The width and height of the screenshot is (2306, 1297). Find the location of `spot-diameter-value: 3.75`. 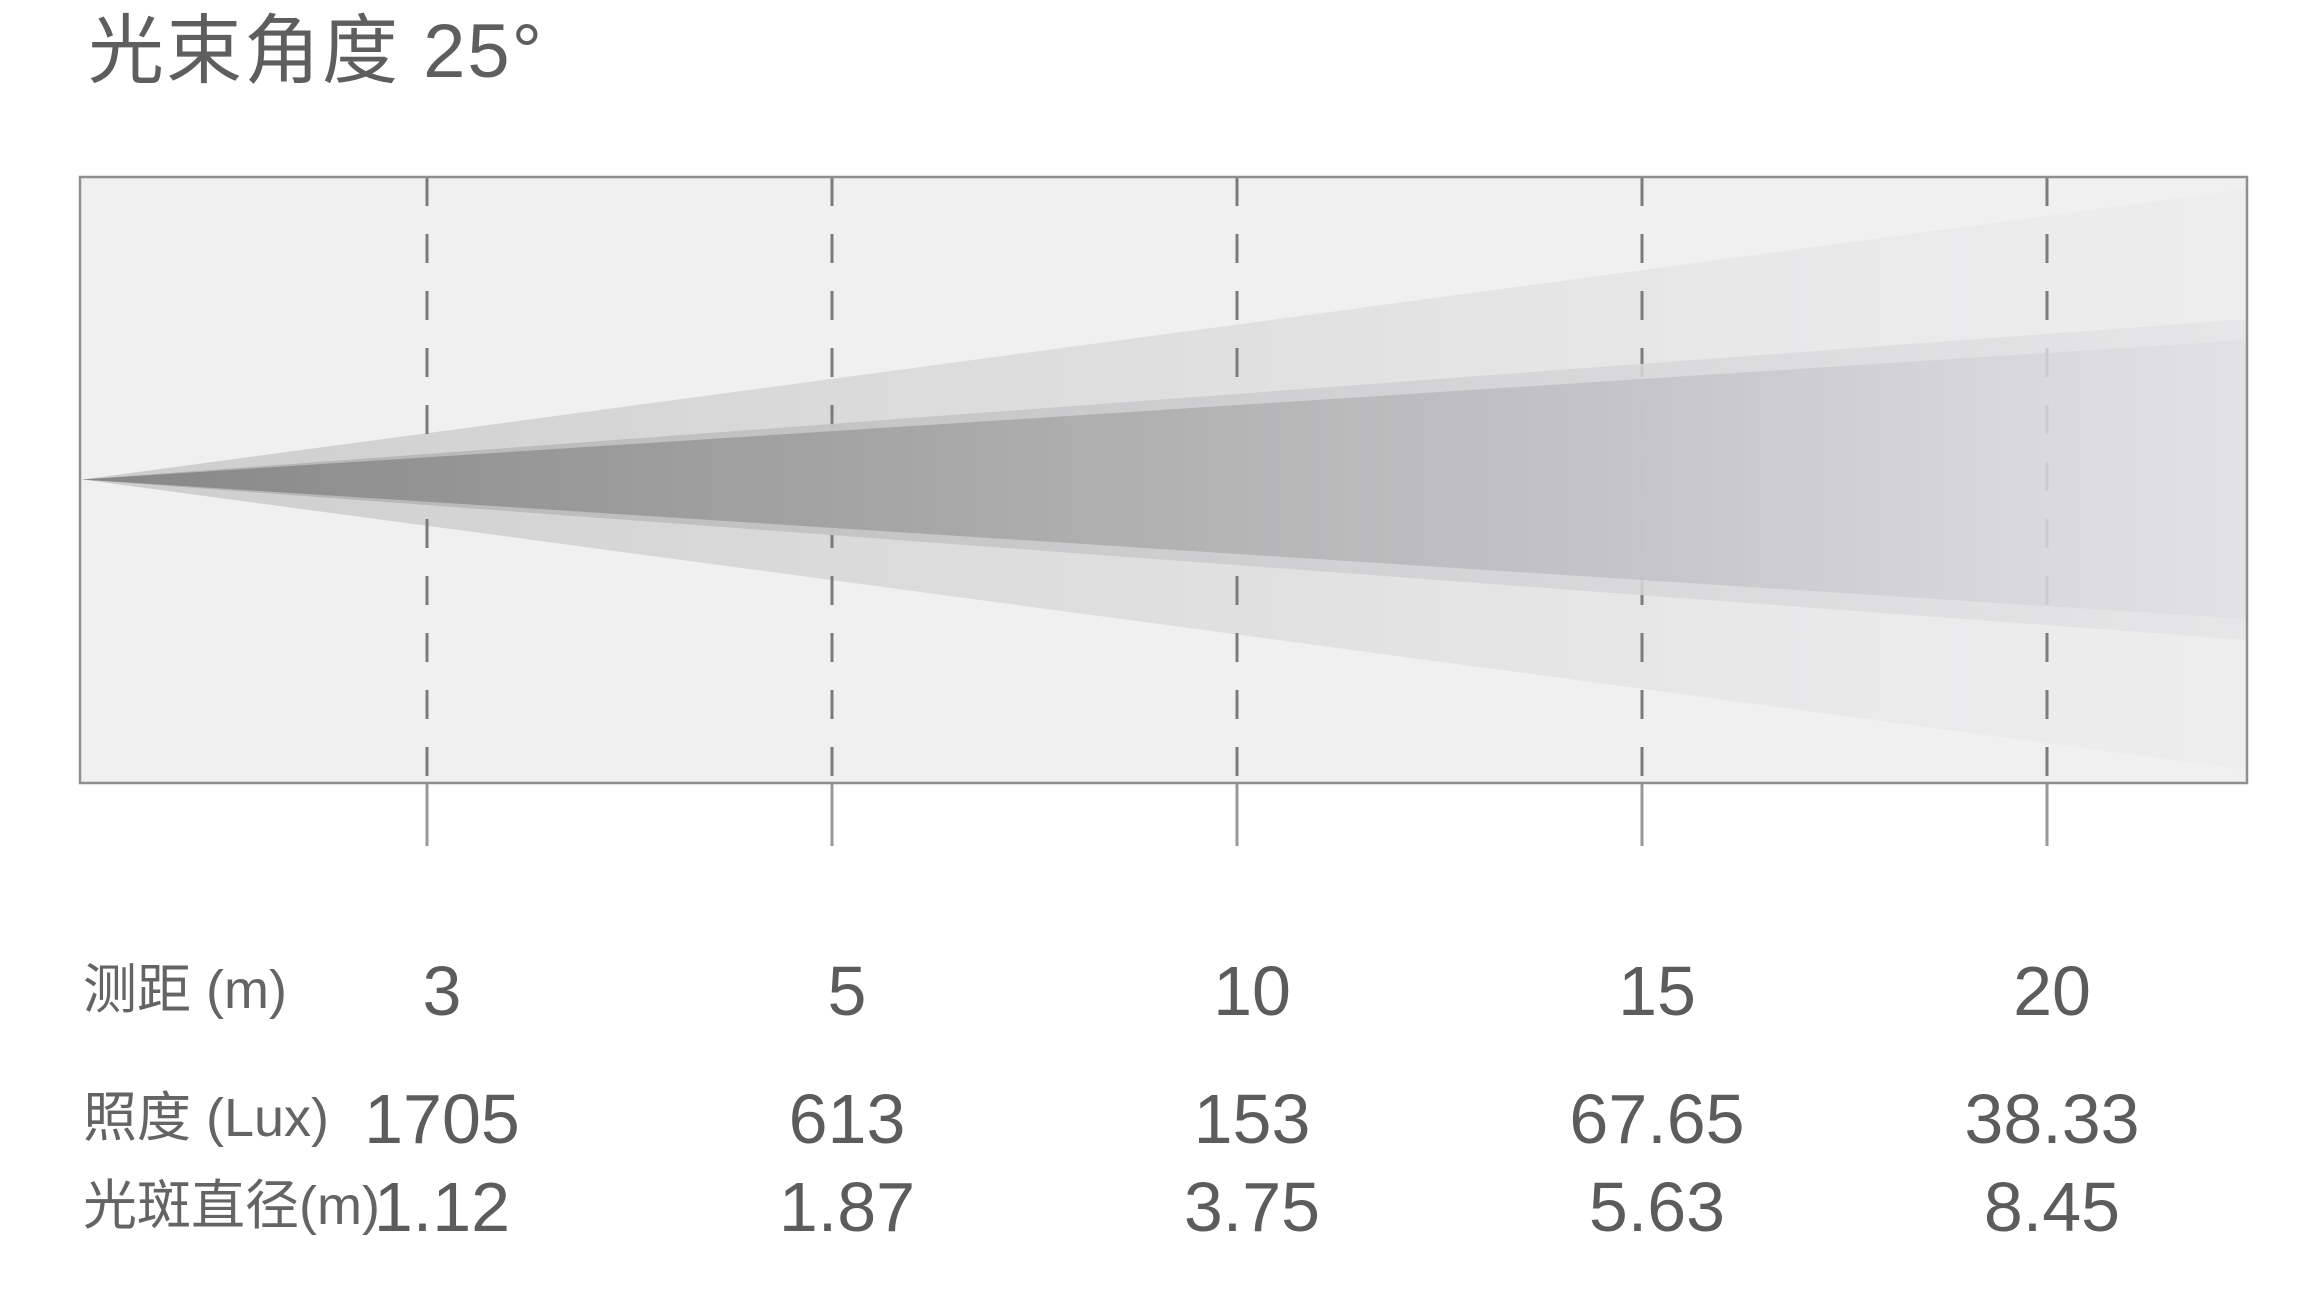

spot-diameter-value: 3.75 is located at coordinates (1252, 1207).